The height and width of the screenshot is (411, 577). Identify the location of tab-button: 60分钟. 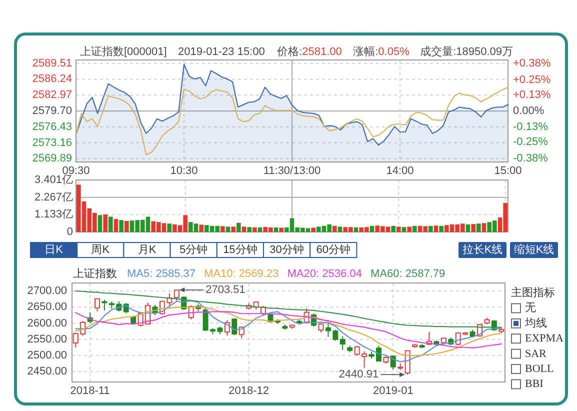
(334, 250).